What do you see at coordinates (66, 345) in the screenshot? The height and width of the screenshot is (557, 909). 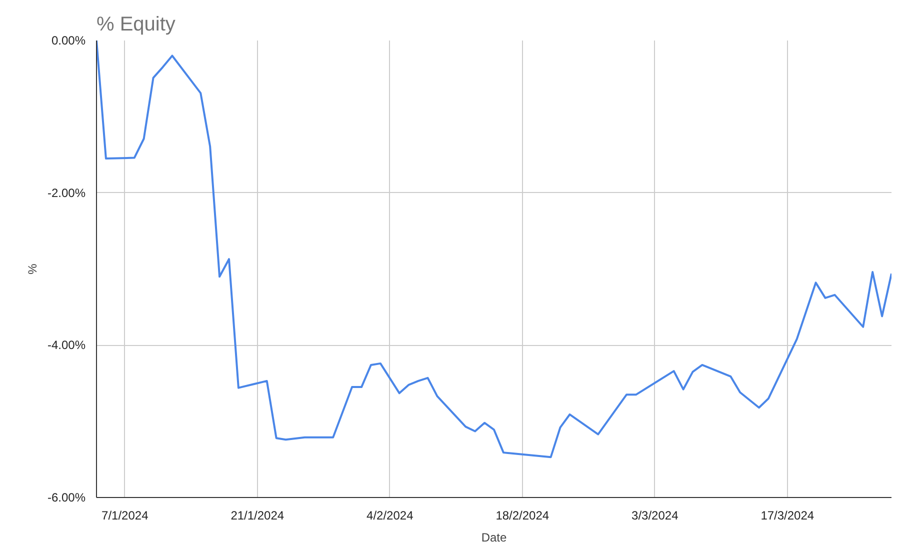 I see `y-tick-label: -4.00%` at bounding box center [66, 345].